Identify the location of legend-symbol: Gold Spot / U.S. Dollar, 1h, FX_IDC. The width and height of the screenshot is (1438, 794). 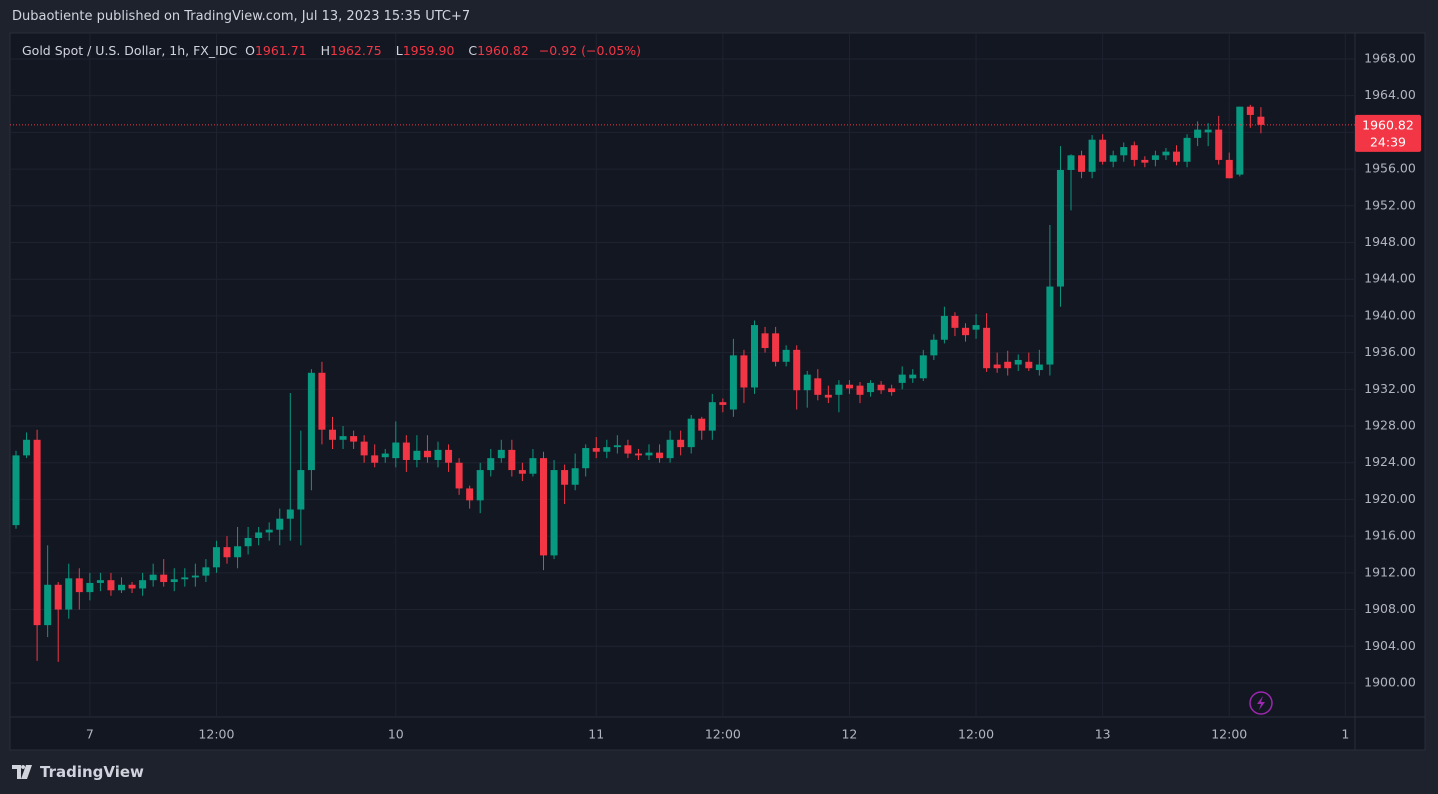
(130, 50).